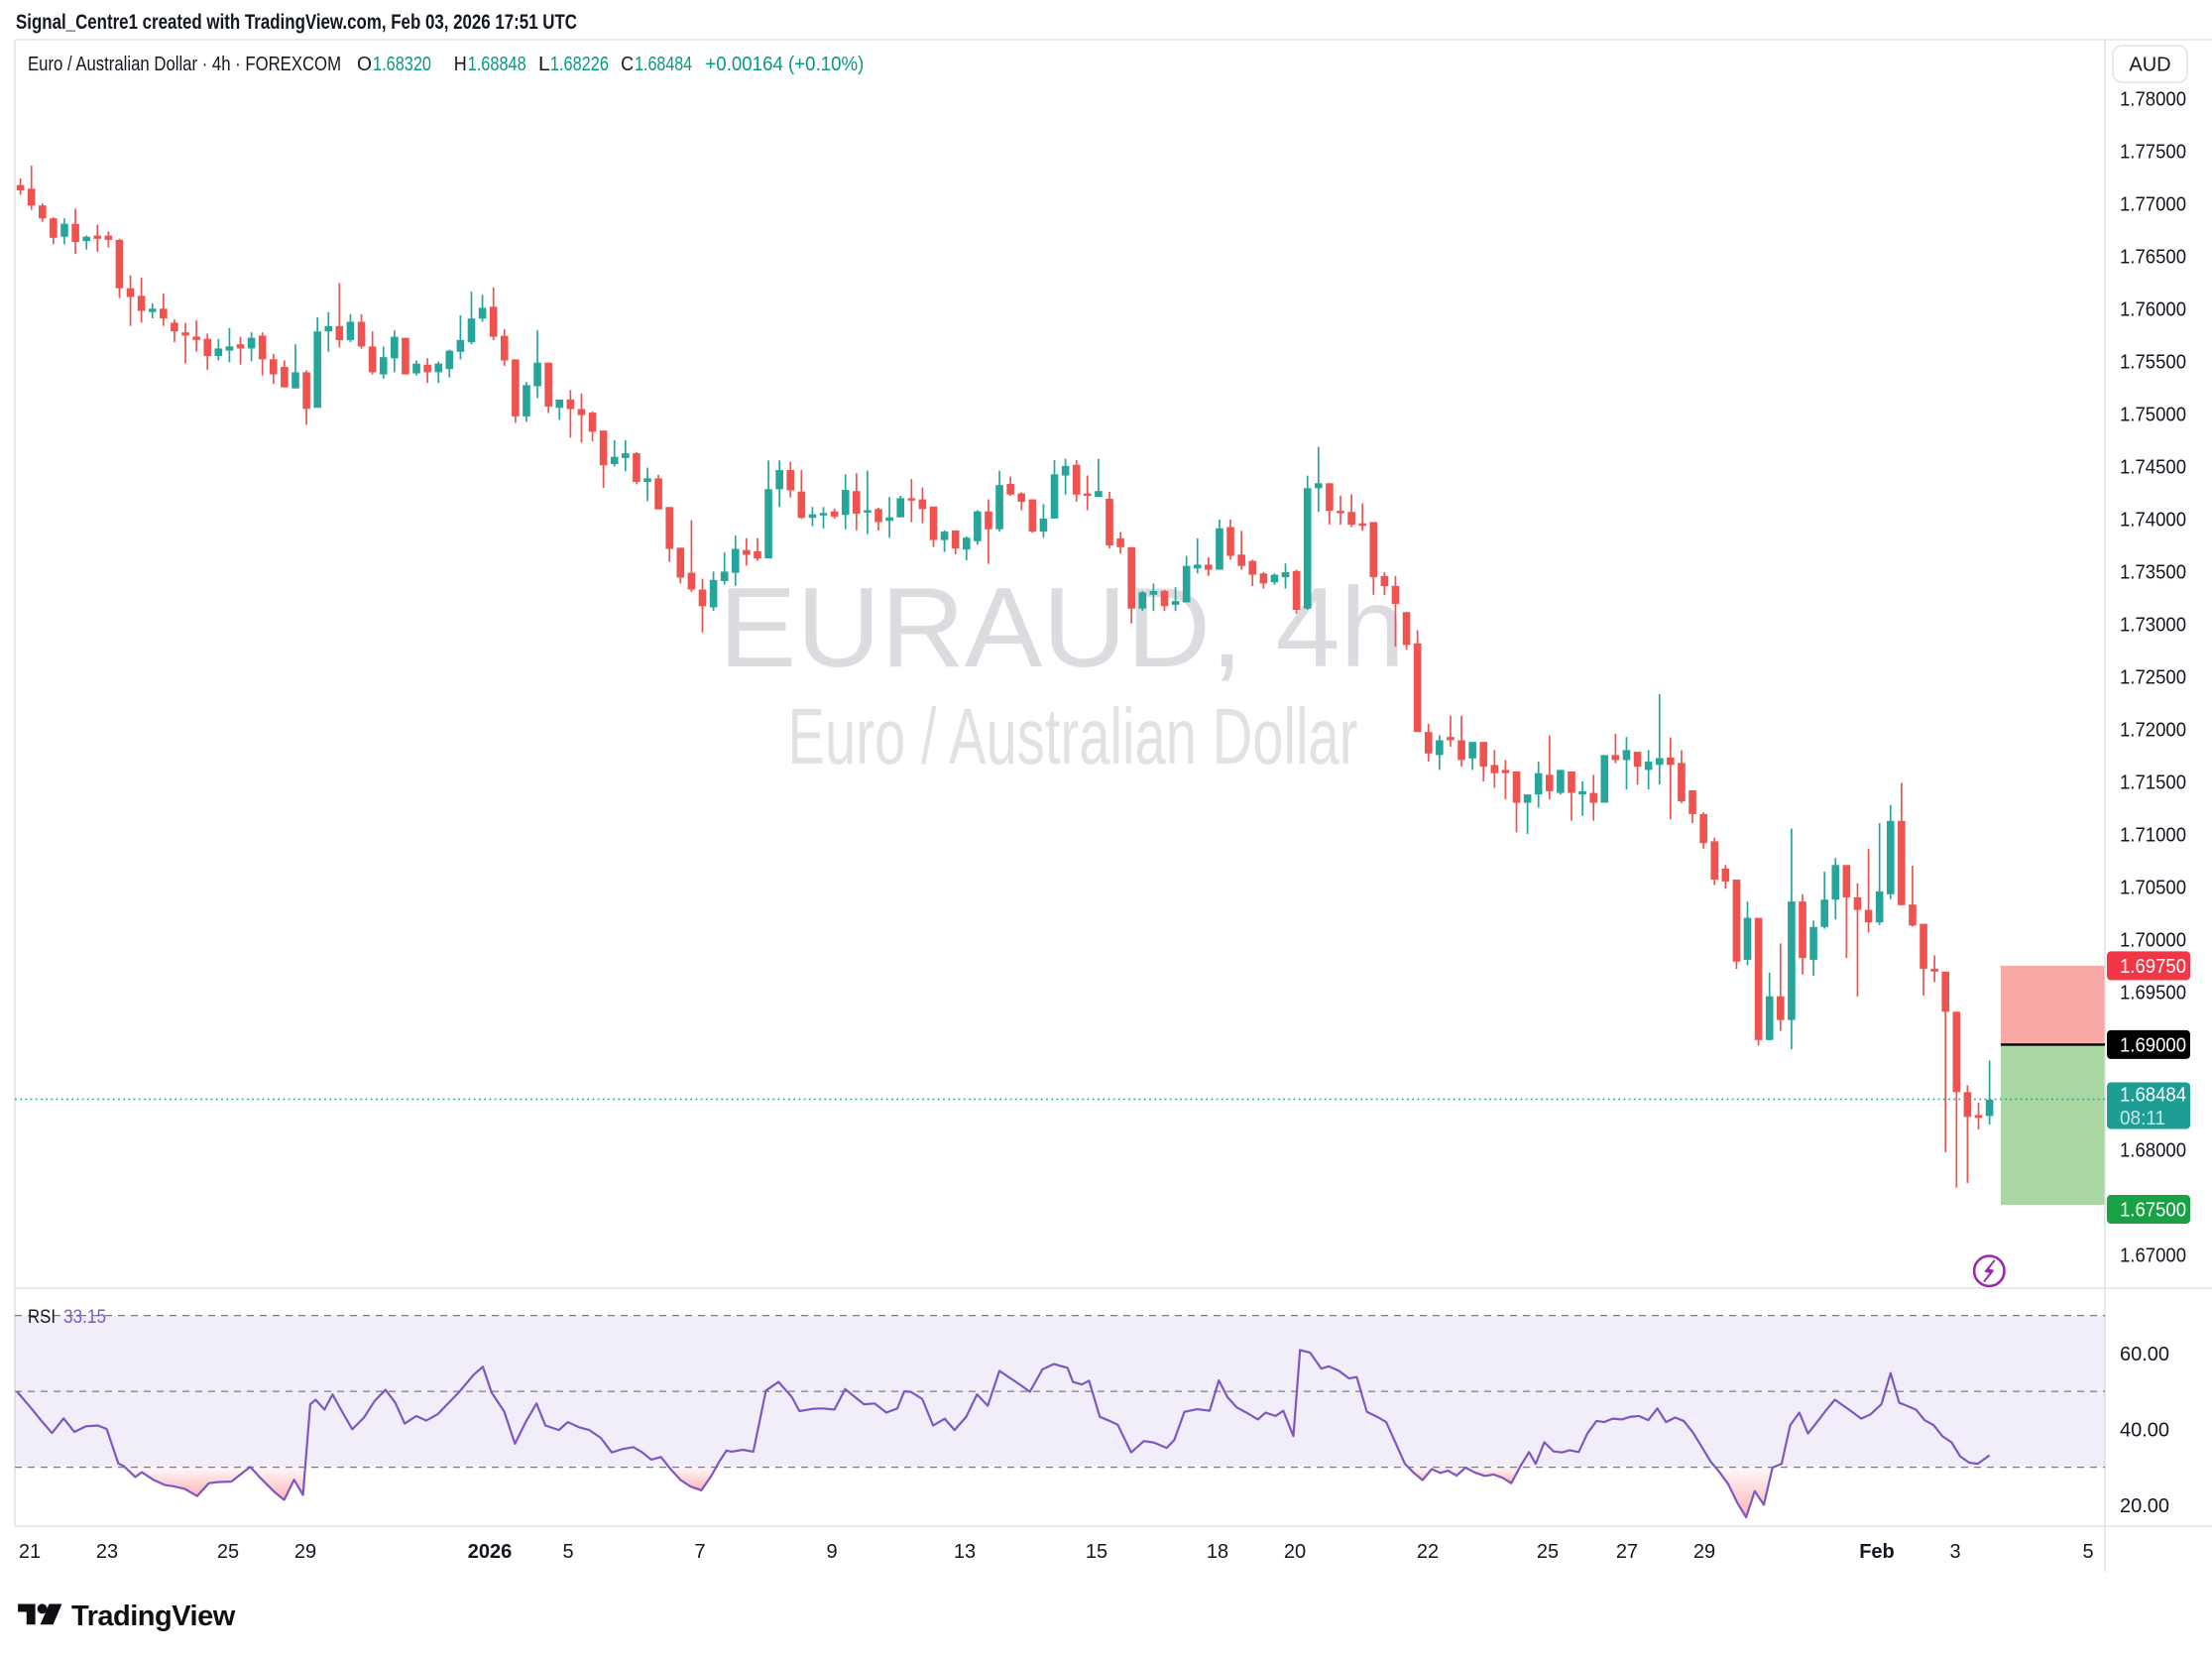  I want to click on svg-text: C, so click(627, 64).